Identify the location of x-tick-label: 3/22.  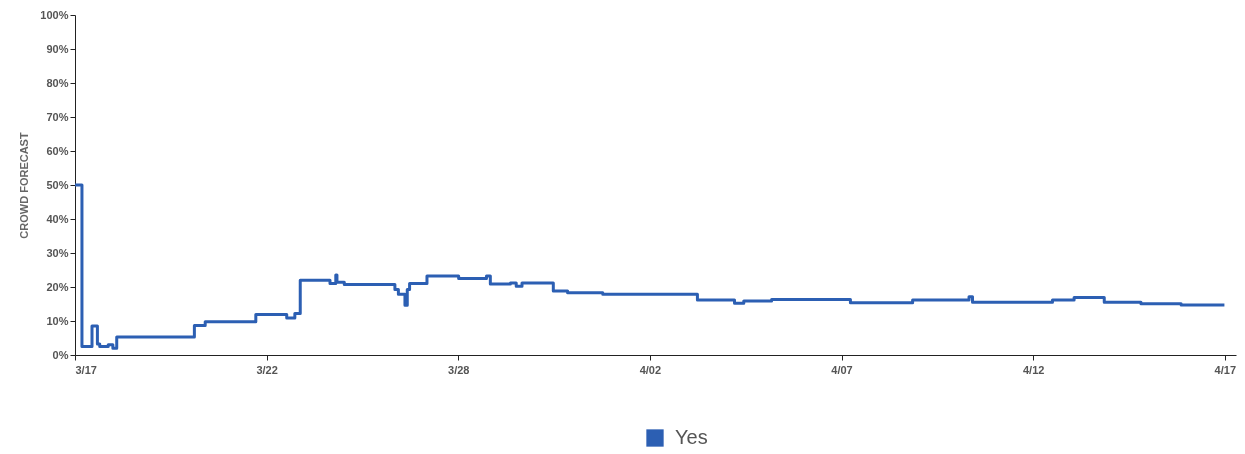
(267, 369).